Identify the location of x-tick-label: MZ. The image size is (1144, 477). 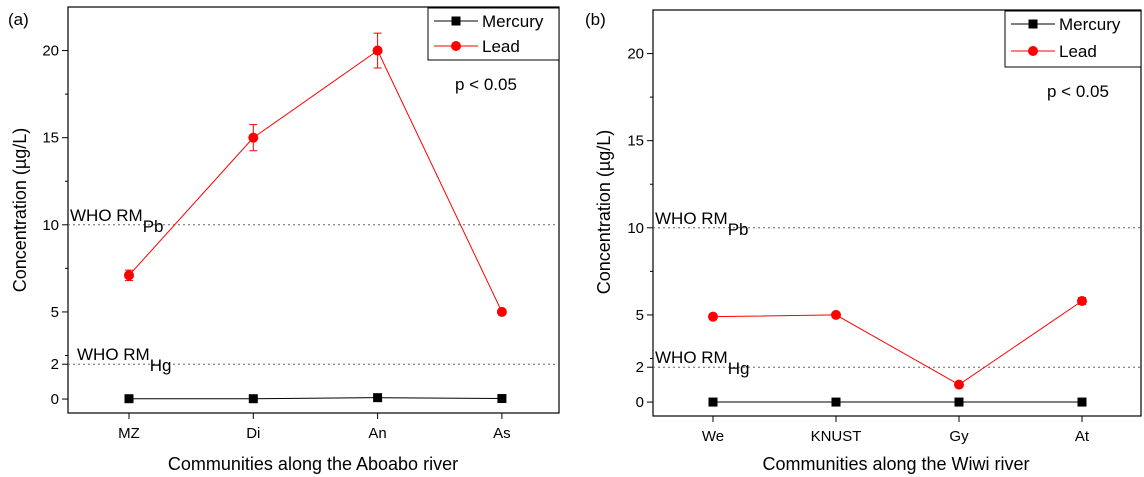
(129, 433).